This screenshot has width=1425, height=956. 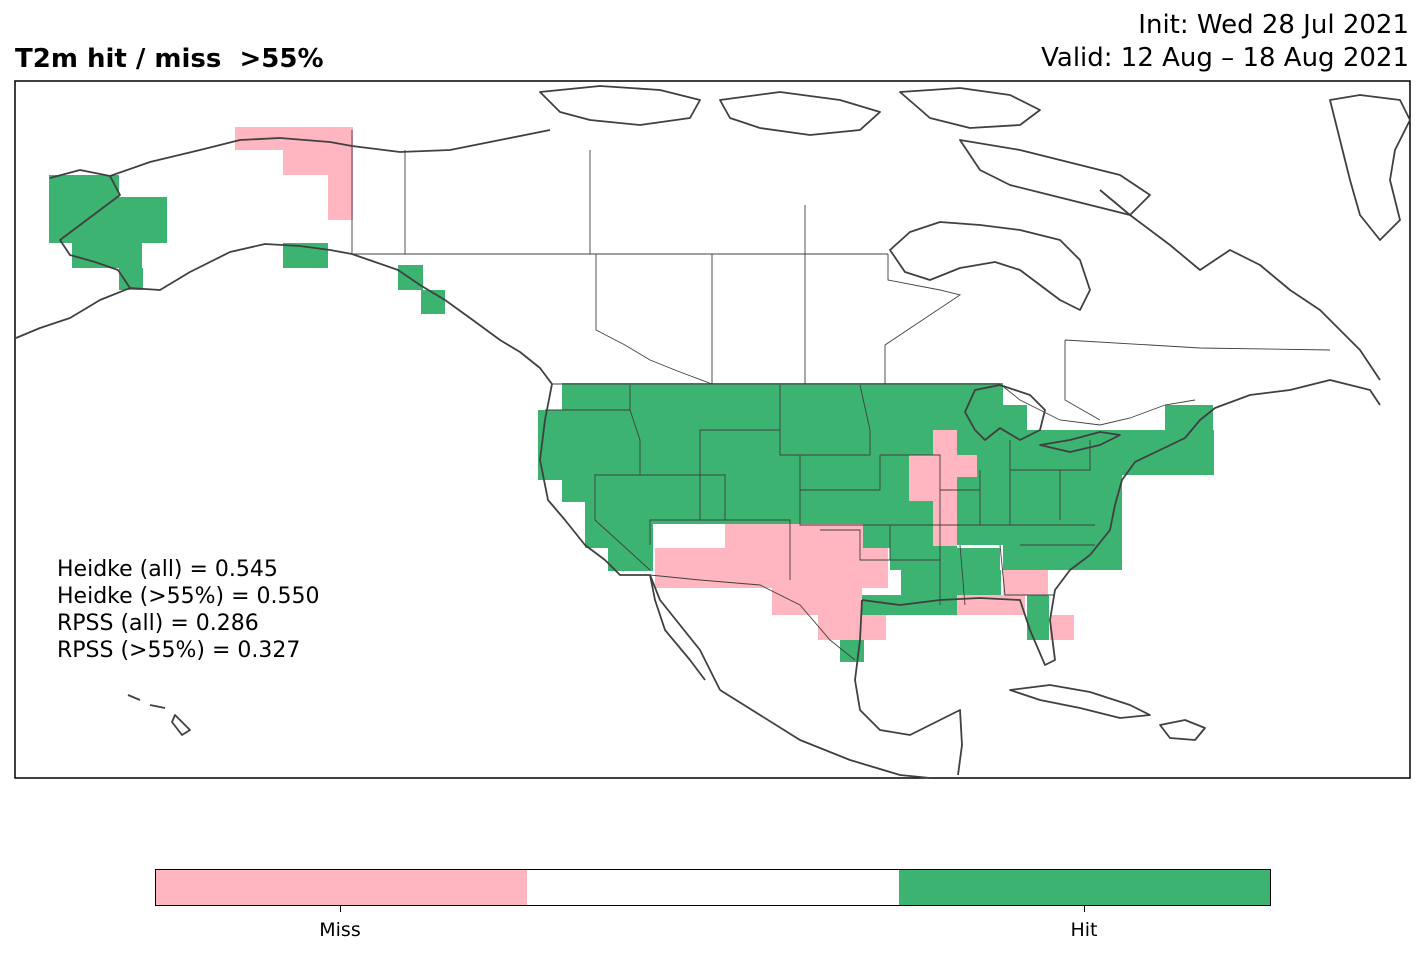 What do you see at coordinates (159, 715) in the screenshot?
I see `hawaii-islands` at bounding box center [159, 715].